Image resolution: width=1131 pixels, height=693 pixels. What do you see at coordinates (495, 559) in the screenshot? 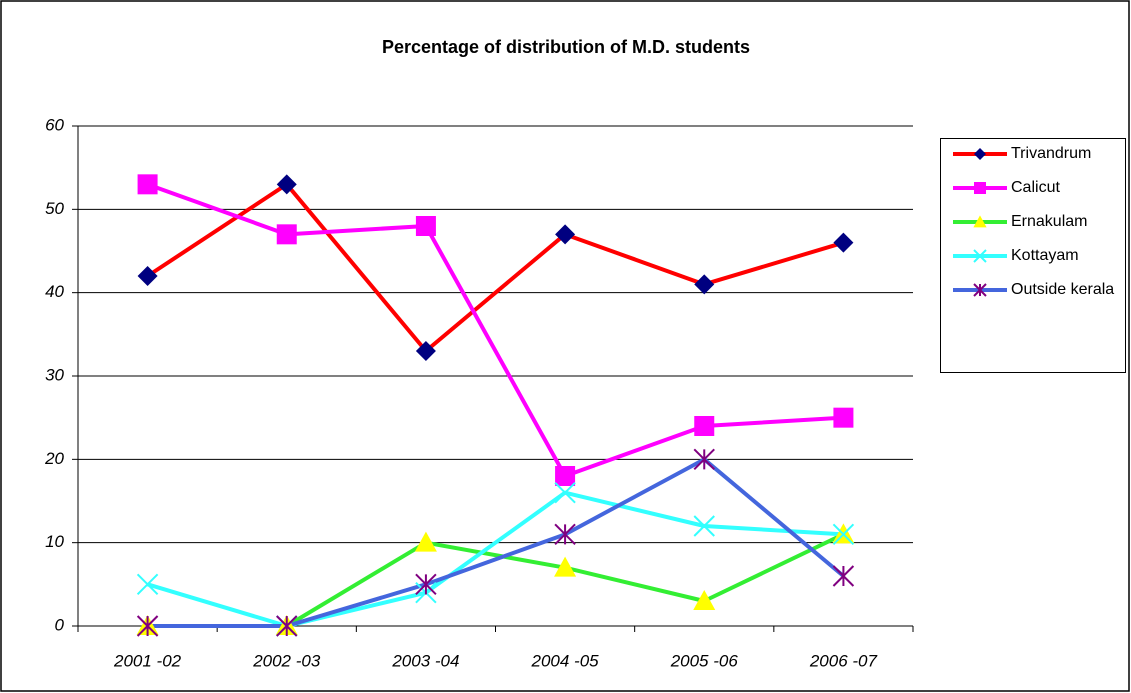
I see `series-line` at bounding box center [495, 559].